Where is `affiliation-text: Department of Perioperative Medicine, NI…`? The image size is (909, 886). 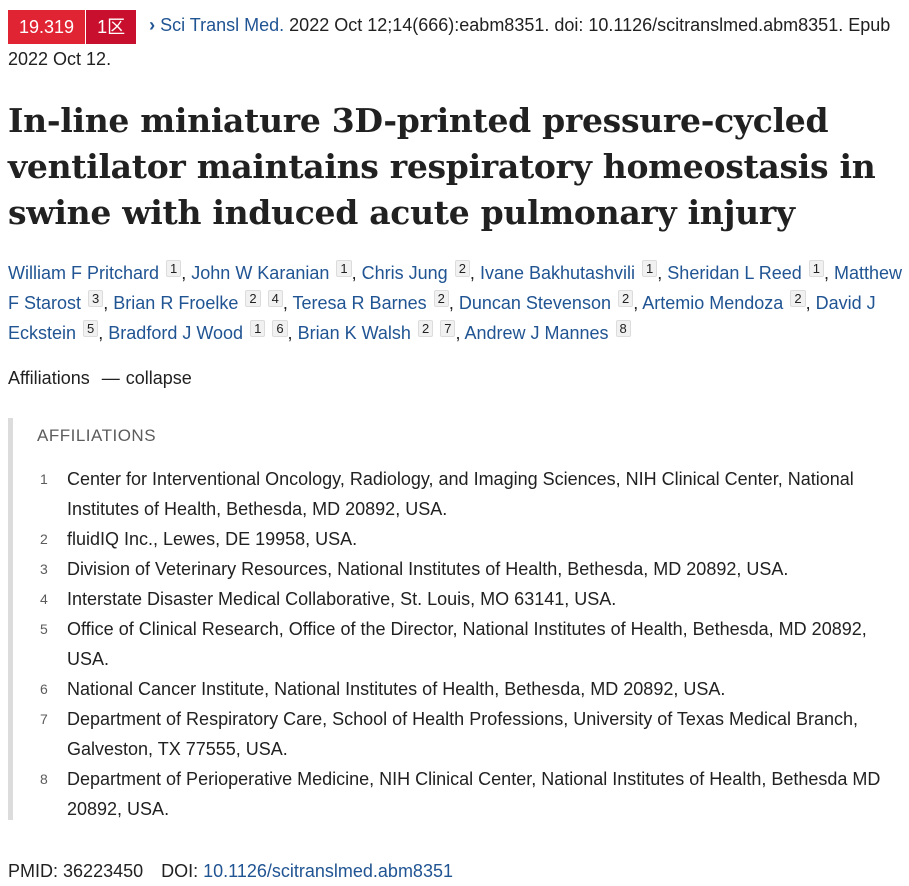 affiliation-text: Department of Perioperative Medicine, NI… is located at coordinates (474, 794).